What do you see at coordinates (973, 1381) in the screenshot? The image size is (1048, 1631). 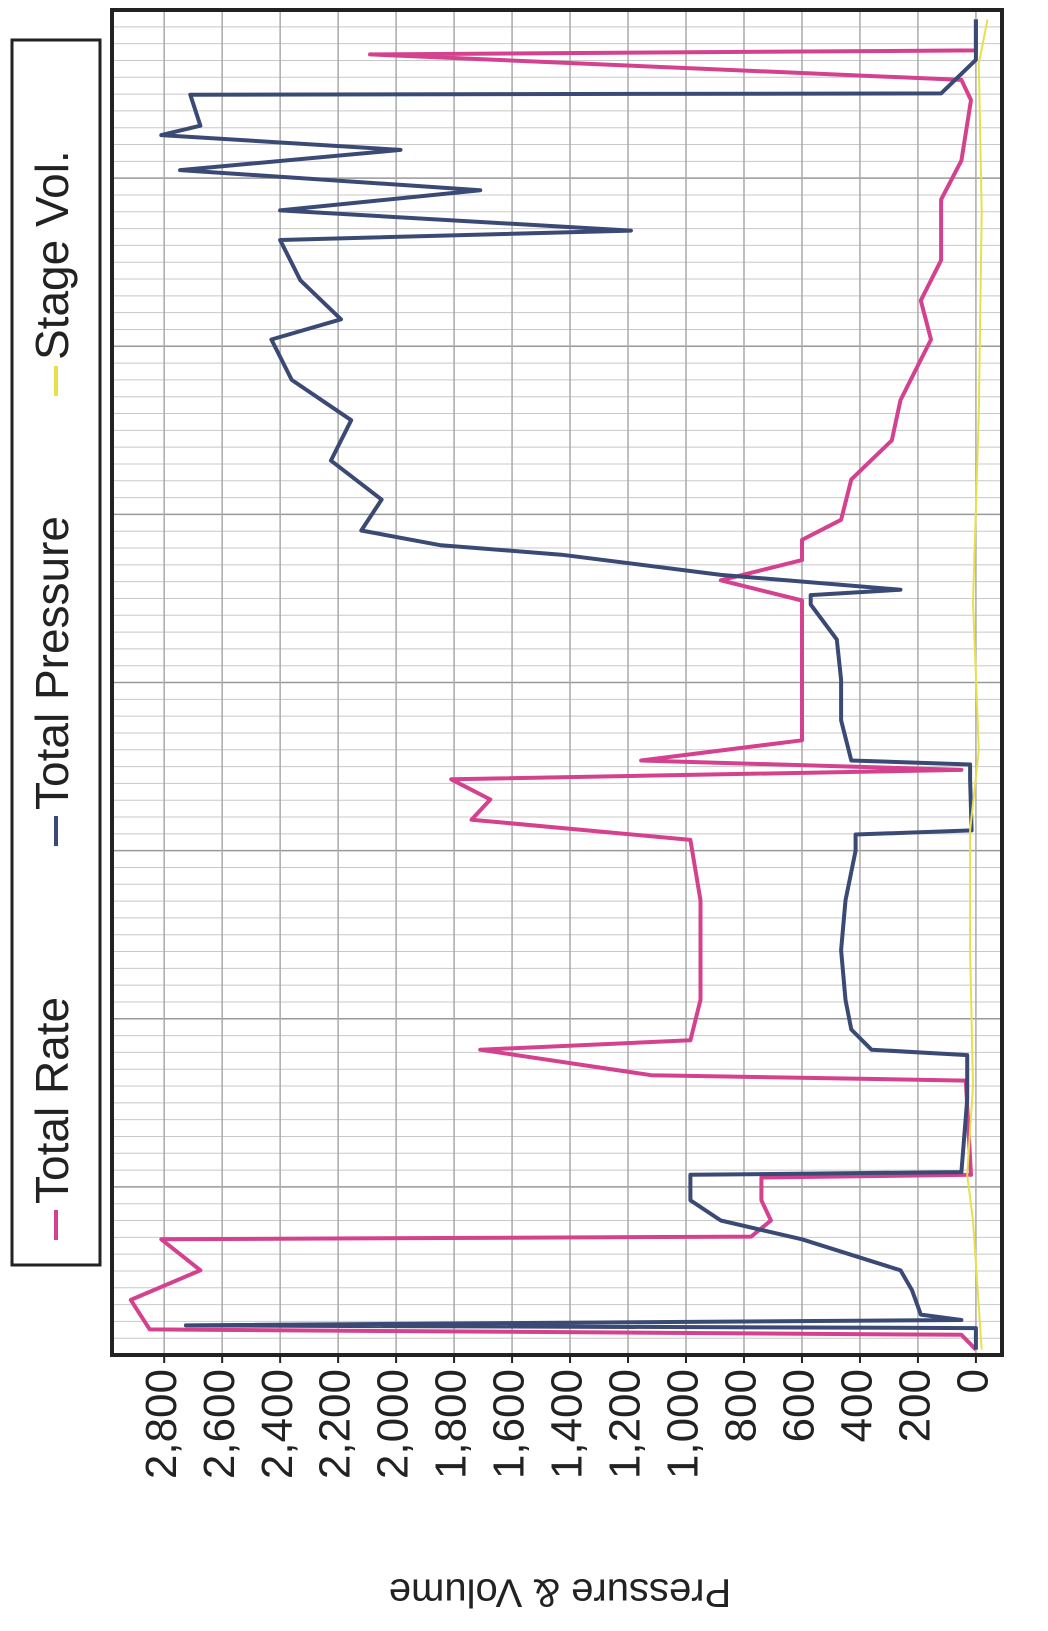 I see `y-tick-label: 0` at bounding box center [973, 1381].